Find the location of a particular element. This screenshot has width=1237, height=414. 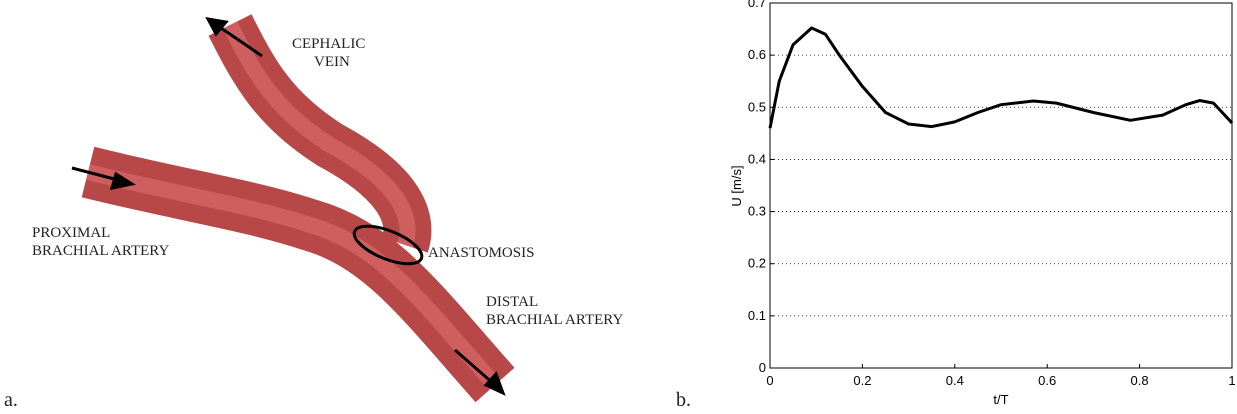

x-tick-label: 1 is located at coordinates (1231, 380).